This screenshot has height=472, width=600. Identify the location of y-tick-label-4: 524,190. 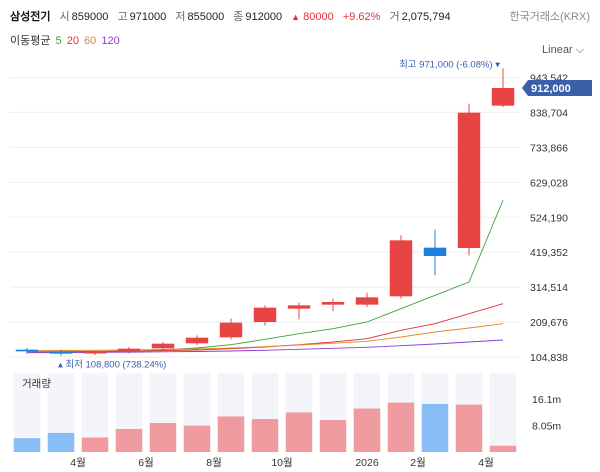
(549, 218).